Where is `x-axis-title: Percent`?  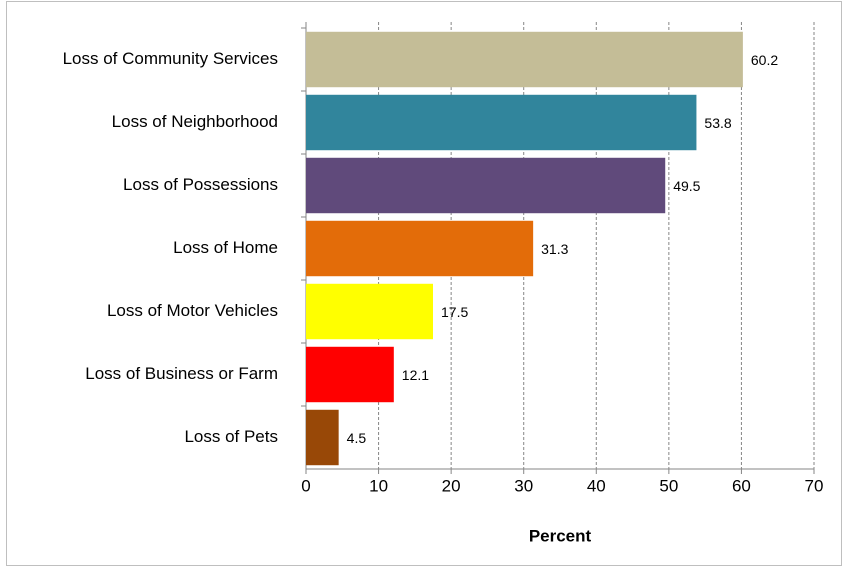 x-axis-title: Percent is located at coordinates (560, 535).